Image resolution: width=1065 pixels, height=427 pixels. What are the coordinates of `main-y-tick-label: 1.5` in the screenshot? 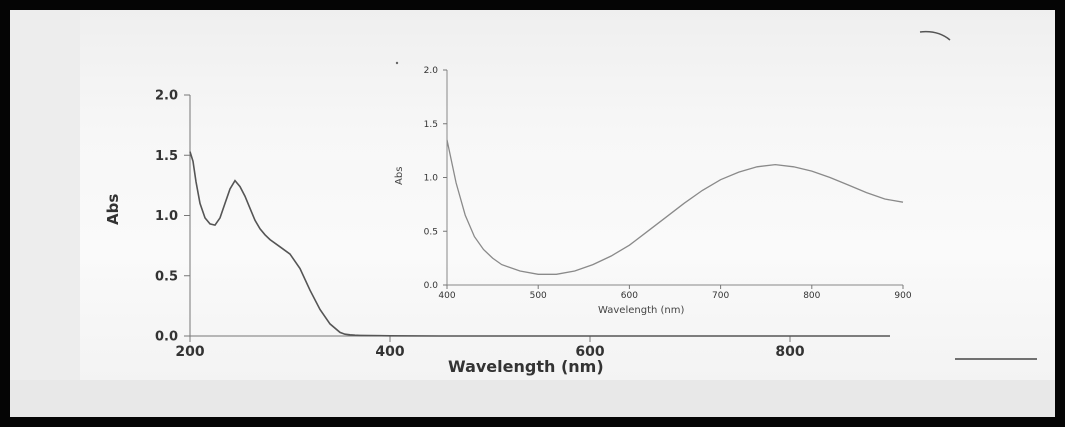 It's located at (166, 156).